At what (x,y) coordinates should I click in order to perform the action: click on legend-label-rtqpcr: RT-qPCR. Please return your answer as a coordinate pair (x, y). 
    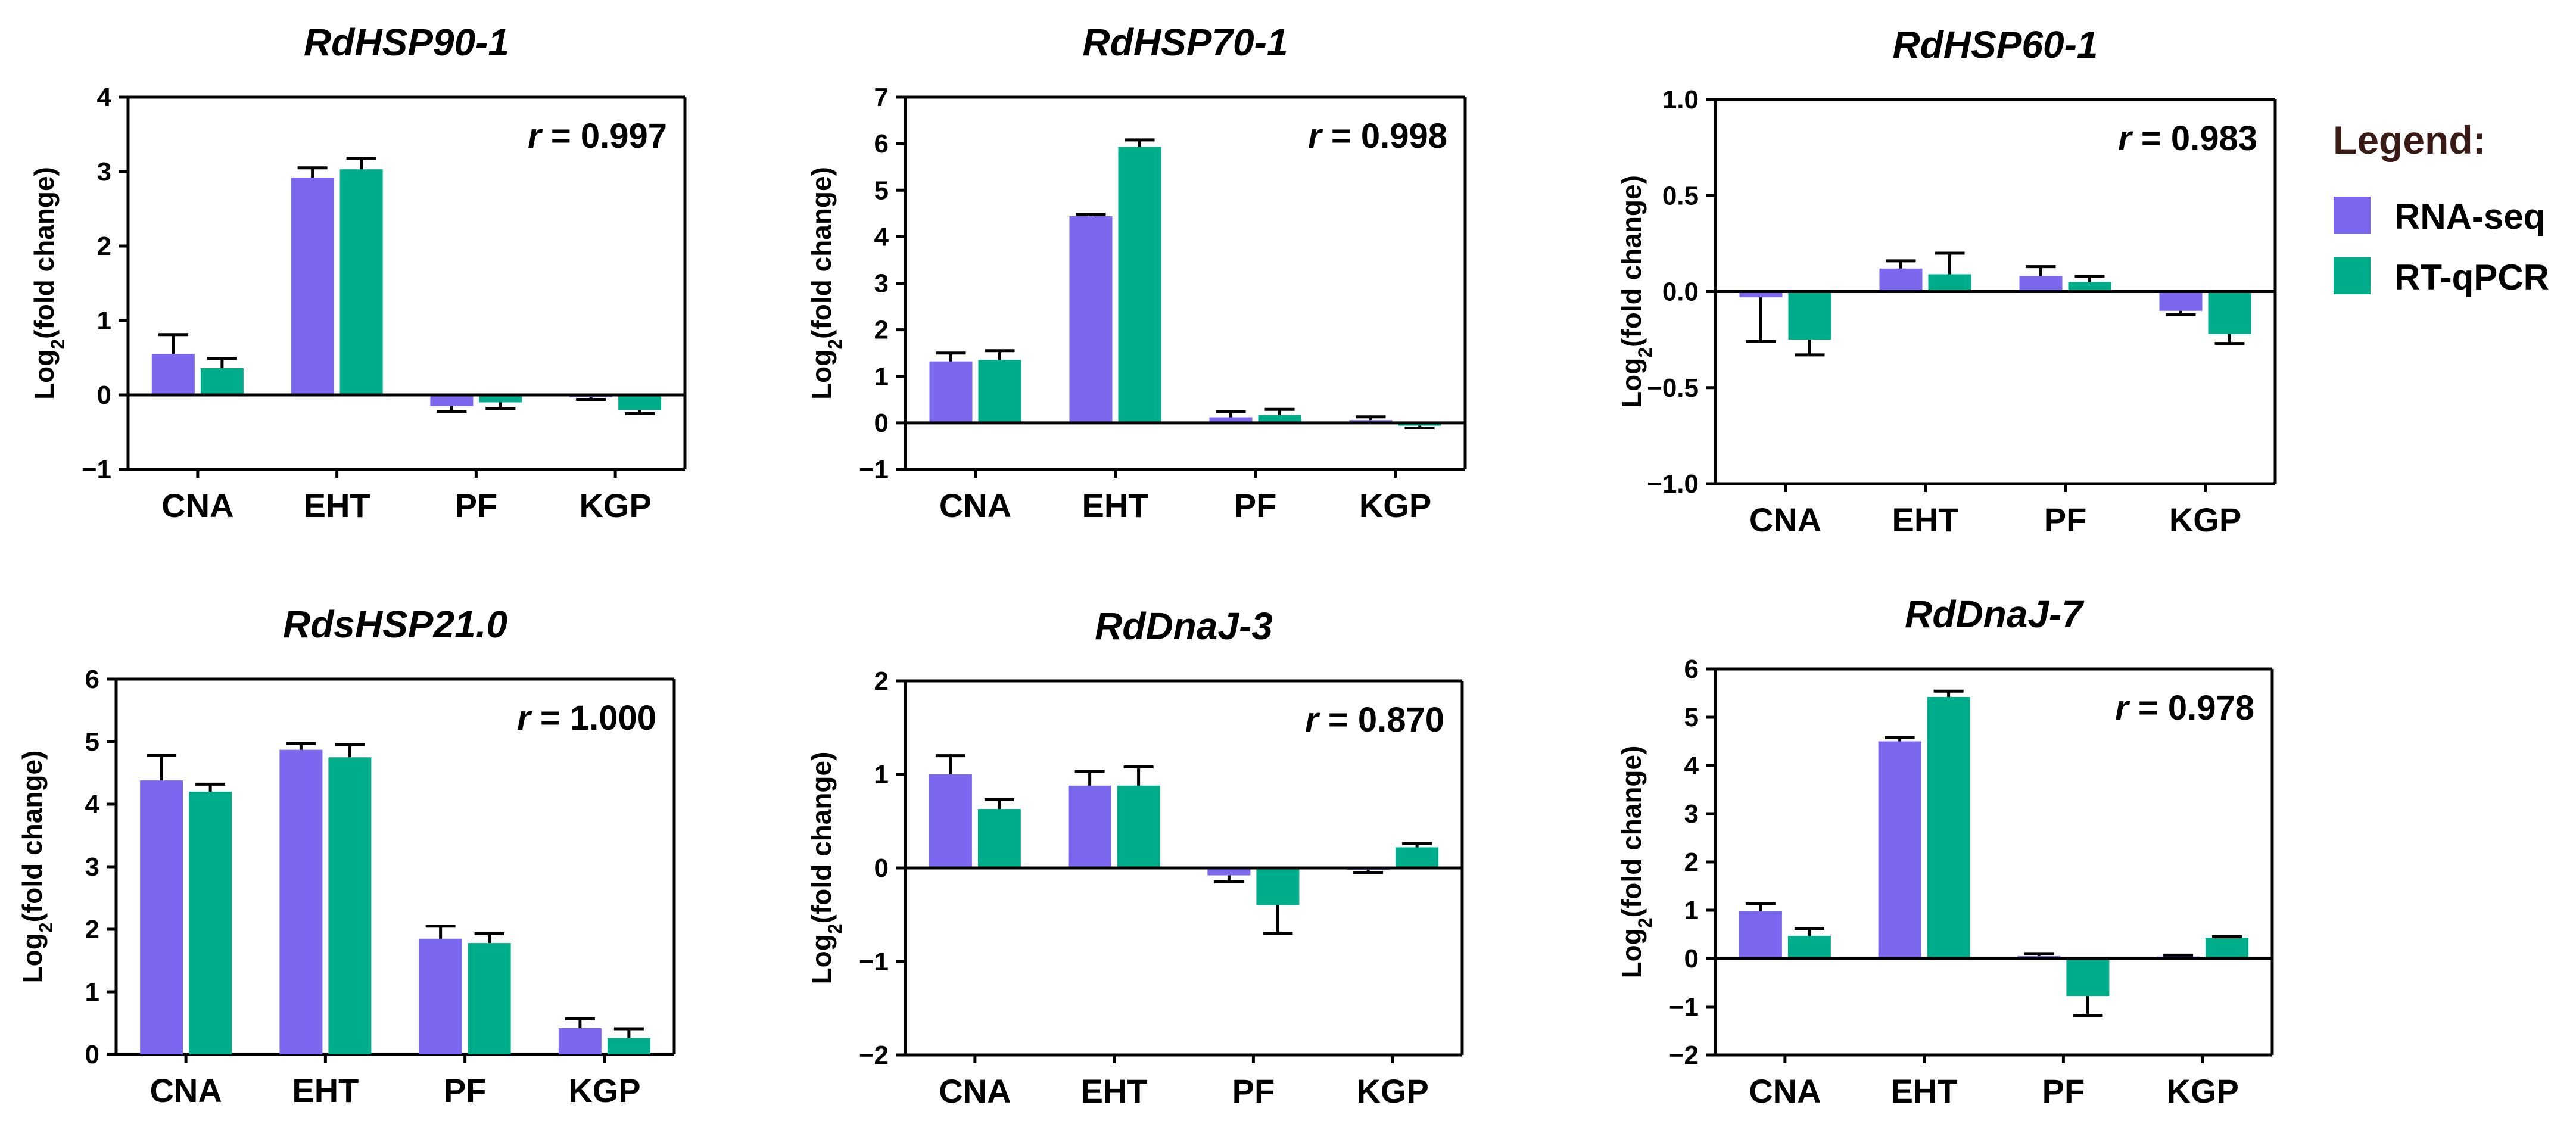
    Looking at the image, I should click on (2471, 277).